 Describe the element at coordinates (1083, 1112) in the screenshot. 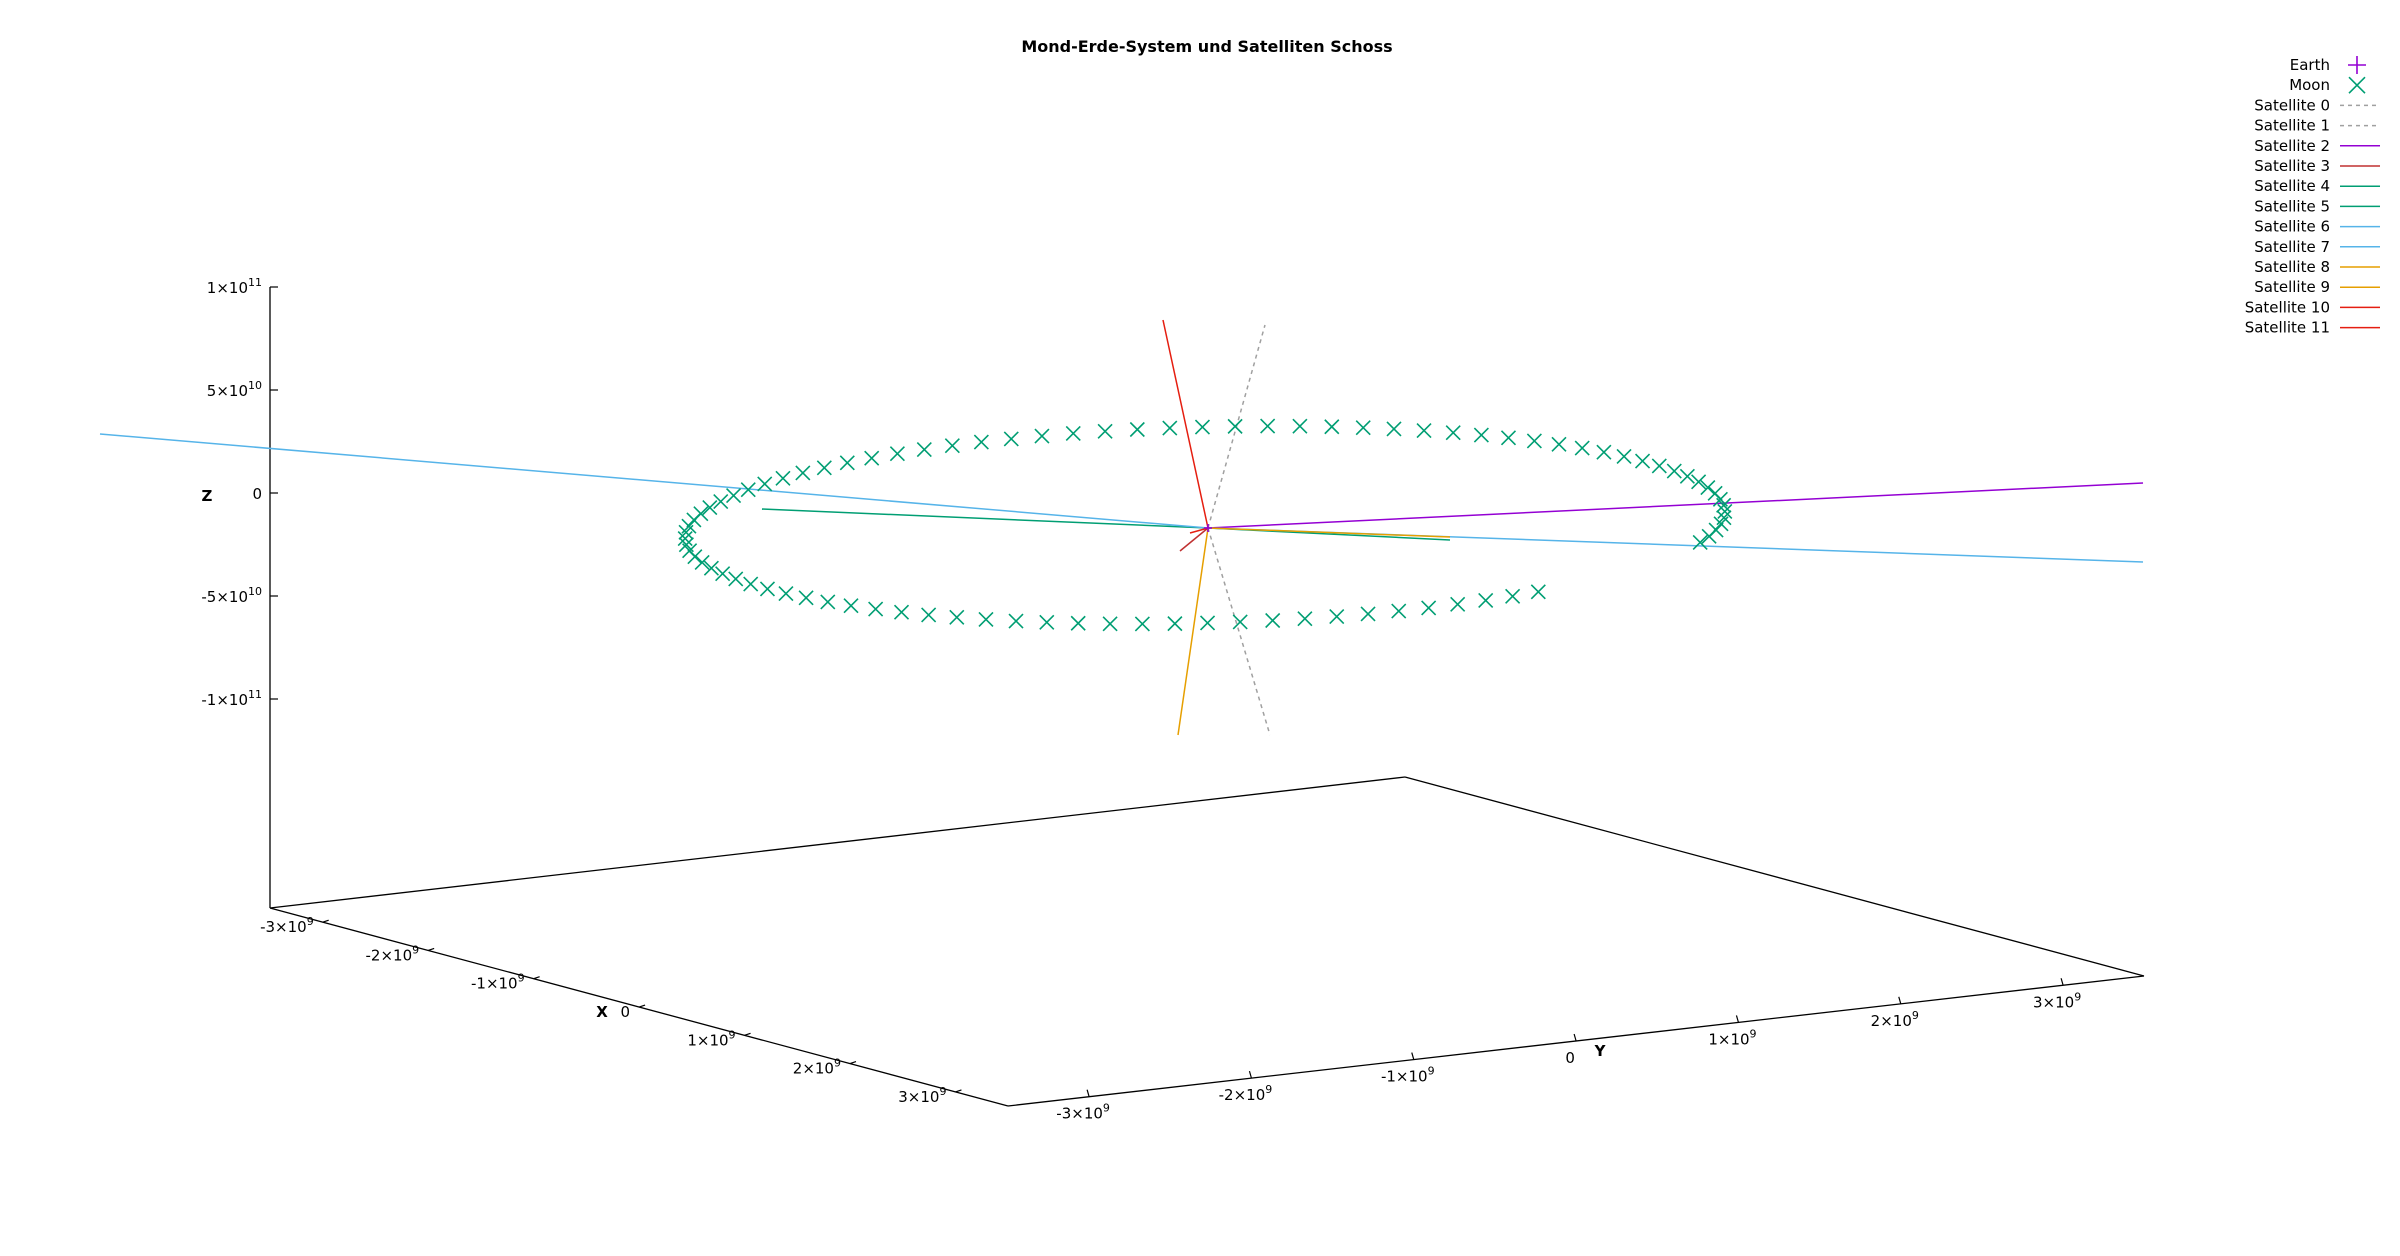

I see `y-tick-label: -3×10⁹` at that location.